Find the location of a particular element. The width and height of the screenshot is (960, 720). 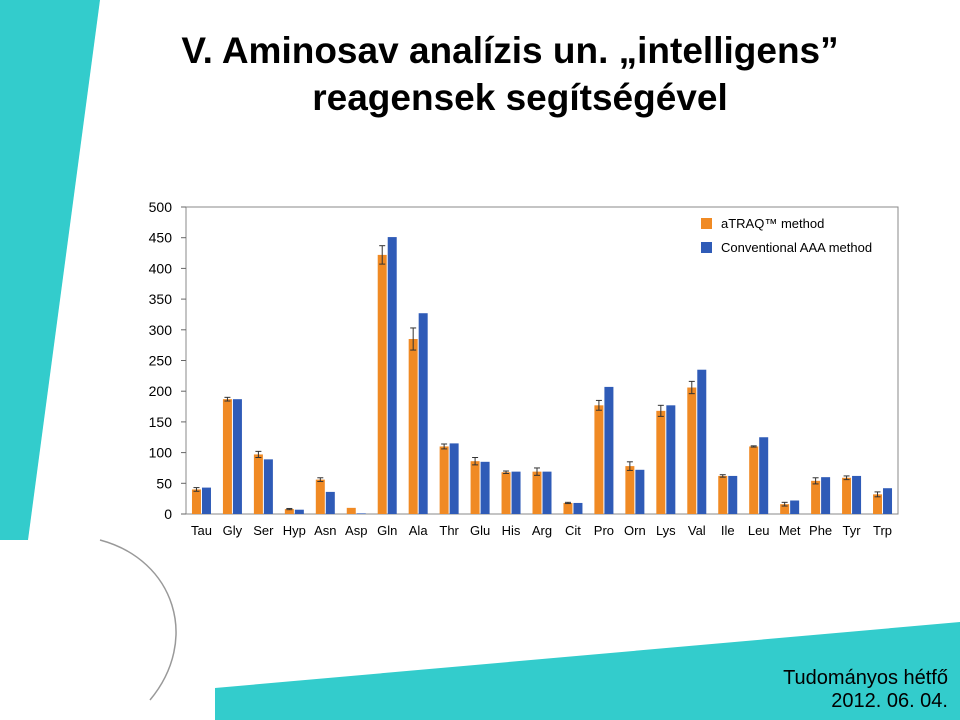

y-tick-label: 350 is located at coordinates (161, 299).